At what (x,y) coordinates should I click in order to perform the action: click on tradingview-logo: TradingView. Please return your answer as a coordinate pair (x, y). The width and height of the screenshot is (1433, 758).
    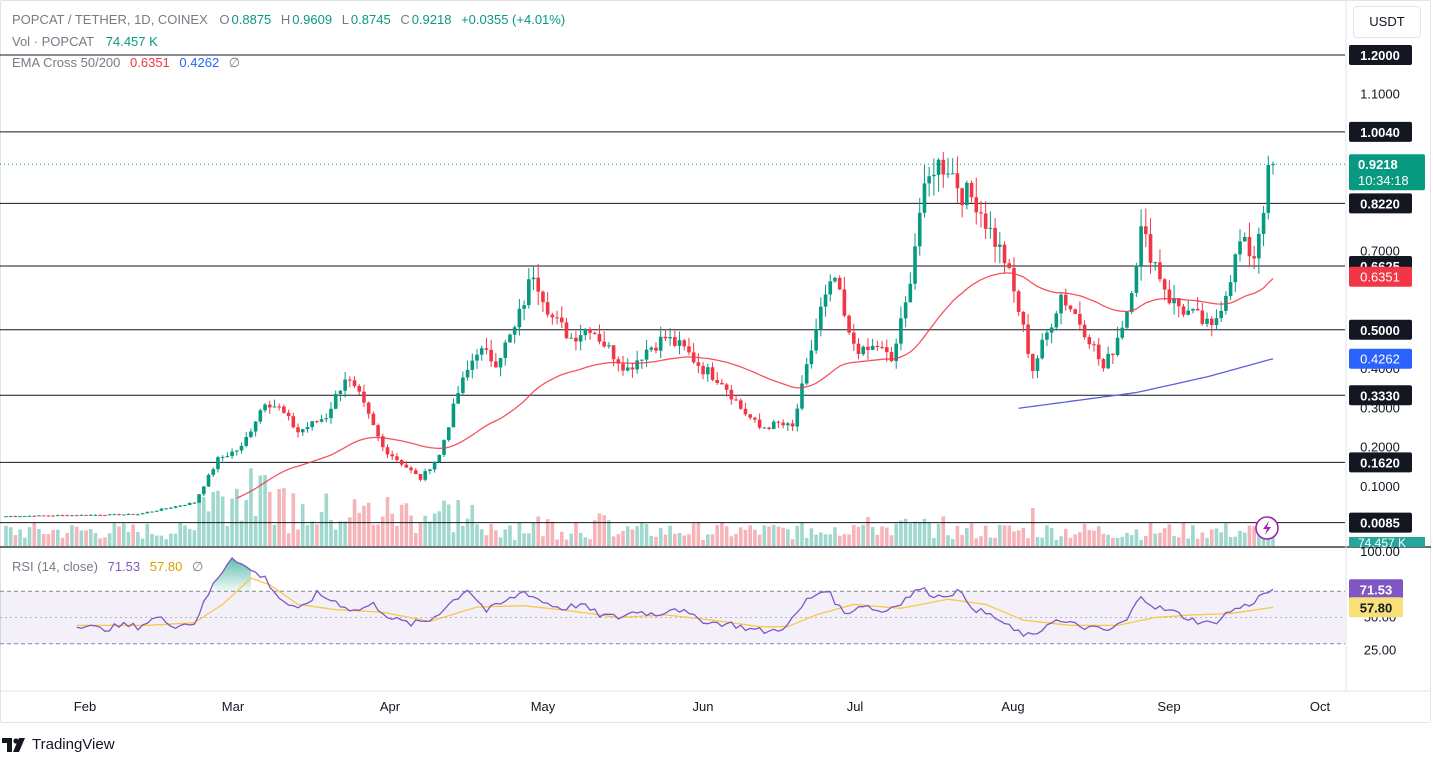
    Looking at the image, I should click on (58, 744).